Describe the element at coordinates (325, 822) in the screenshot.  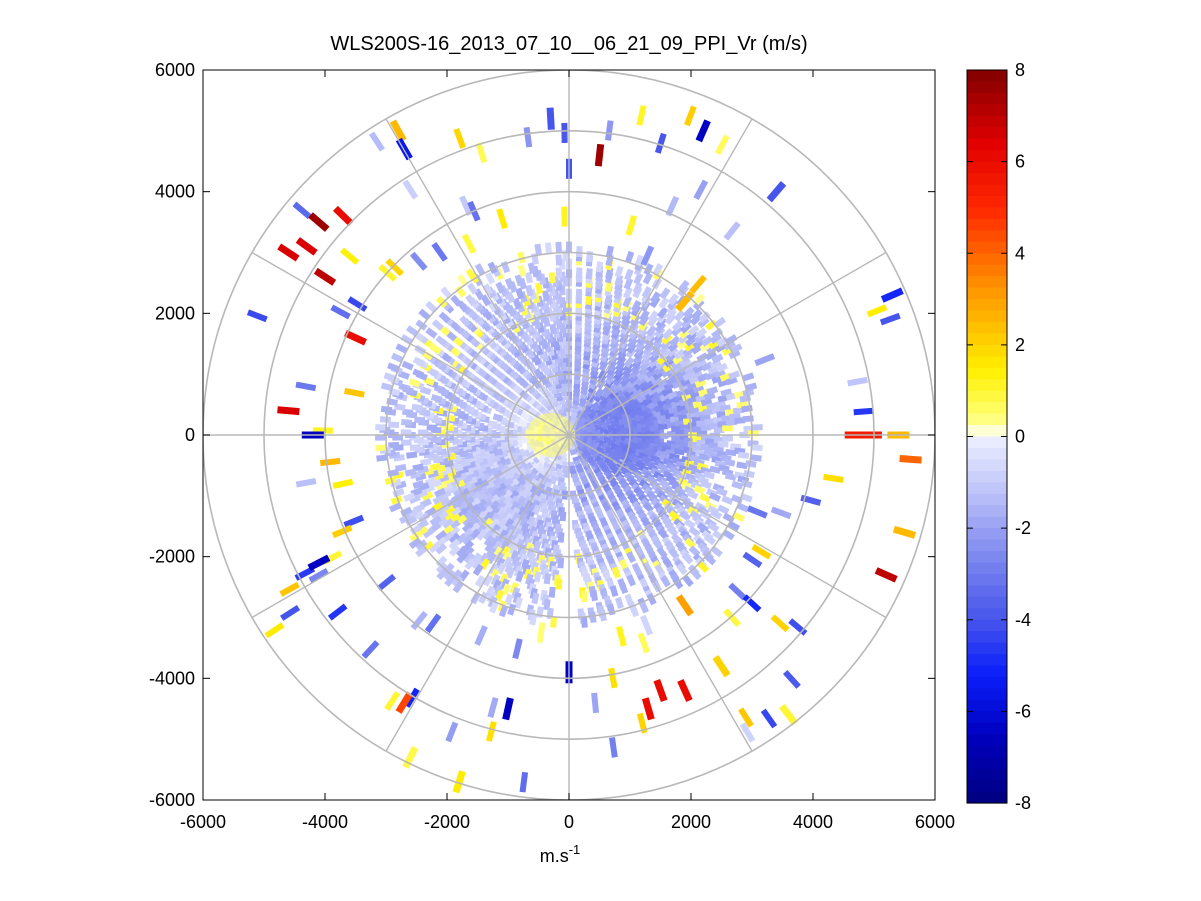
I see `x-tick-label: -4000` at that location.